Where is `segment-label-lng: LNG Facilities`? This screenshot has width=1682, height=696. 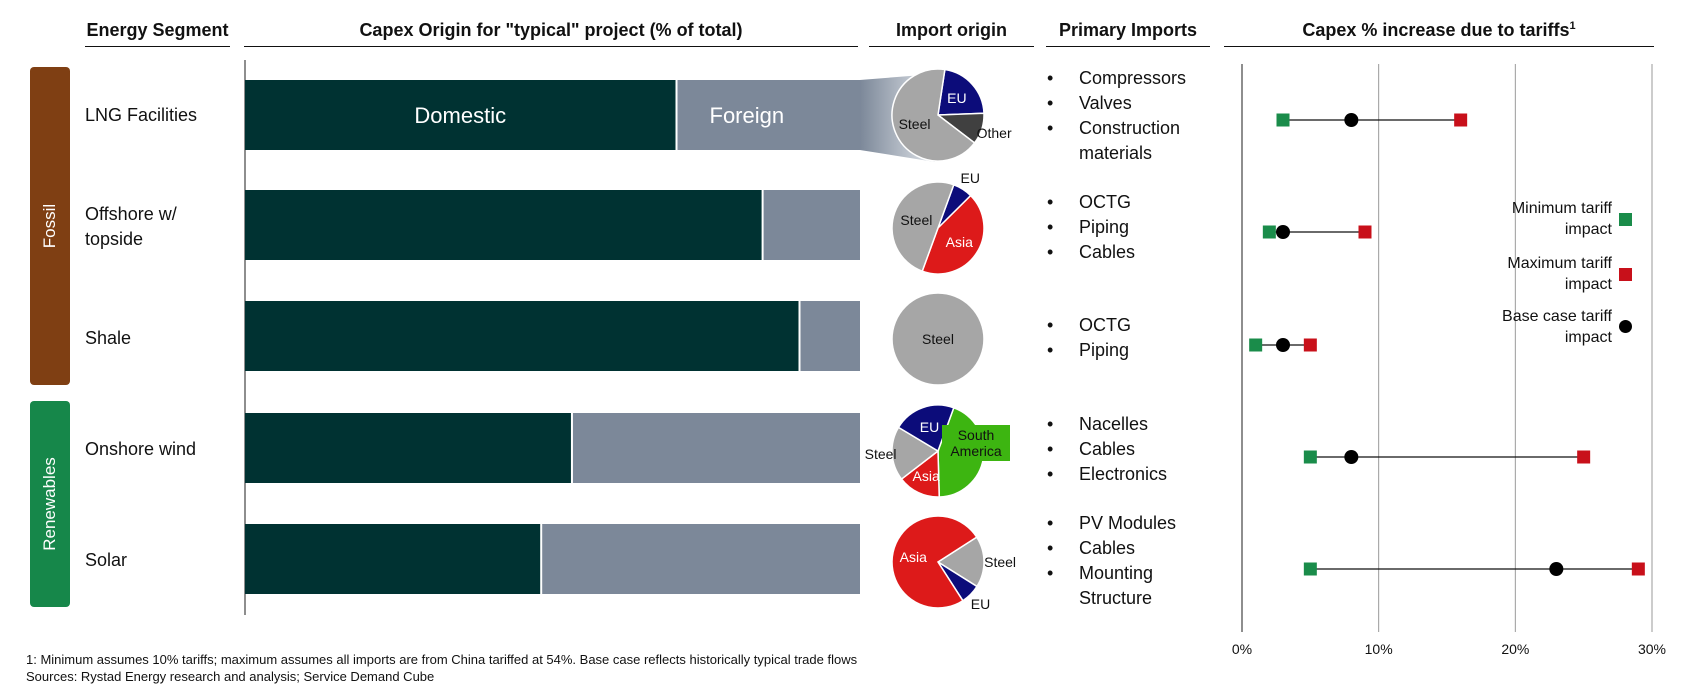 segment-label-lng: LNG Facilities is located at coordinates (141, 115).